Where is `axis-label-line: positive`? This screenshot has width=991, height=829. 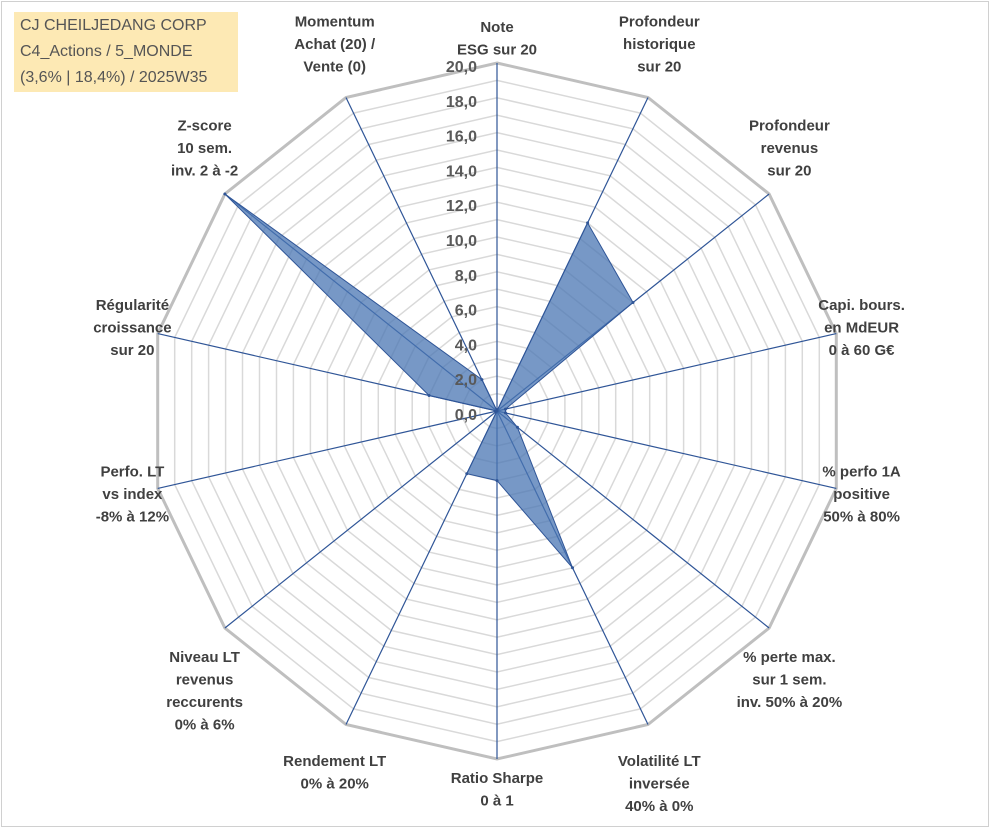 axis-label-line: positive is located at coordinates (861, 494).